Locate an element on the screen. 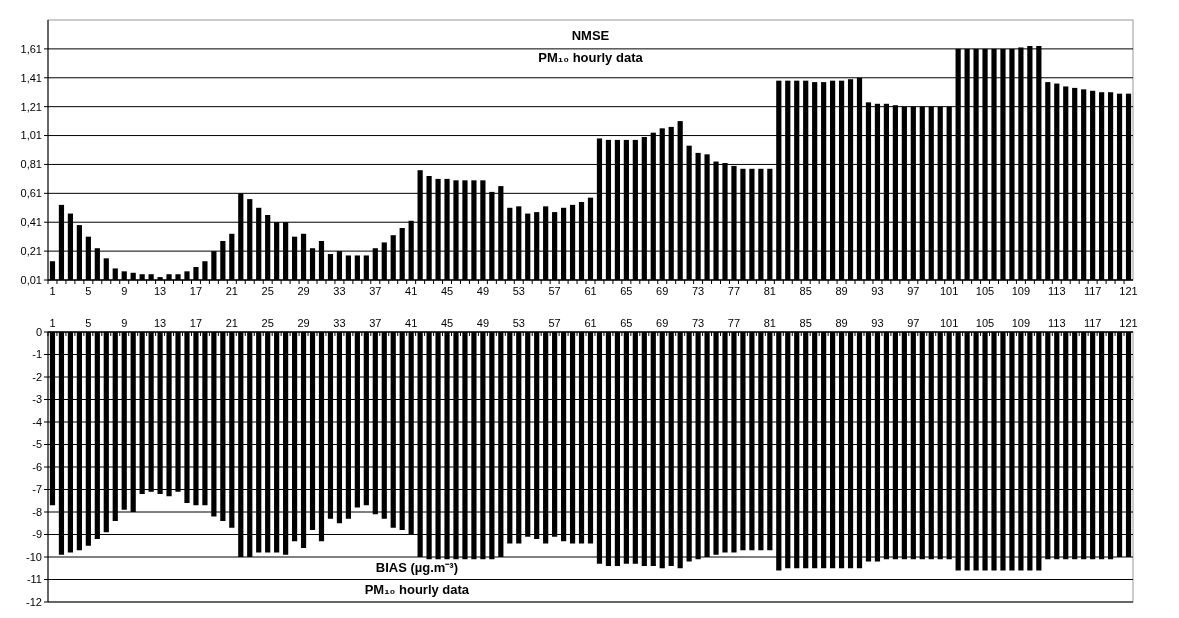  y-tick-label: 1,01 is located at coordinates (31, 135).